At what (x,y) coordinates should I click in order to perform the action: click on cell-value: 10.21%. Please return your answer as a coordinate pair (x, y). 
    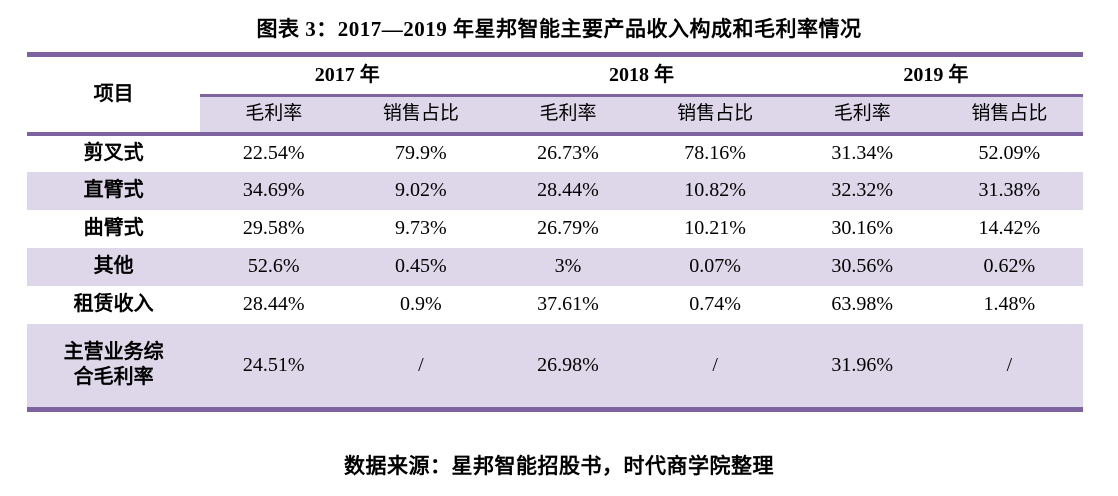
    Looking at the image, I should click on (715, 228).